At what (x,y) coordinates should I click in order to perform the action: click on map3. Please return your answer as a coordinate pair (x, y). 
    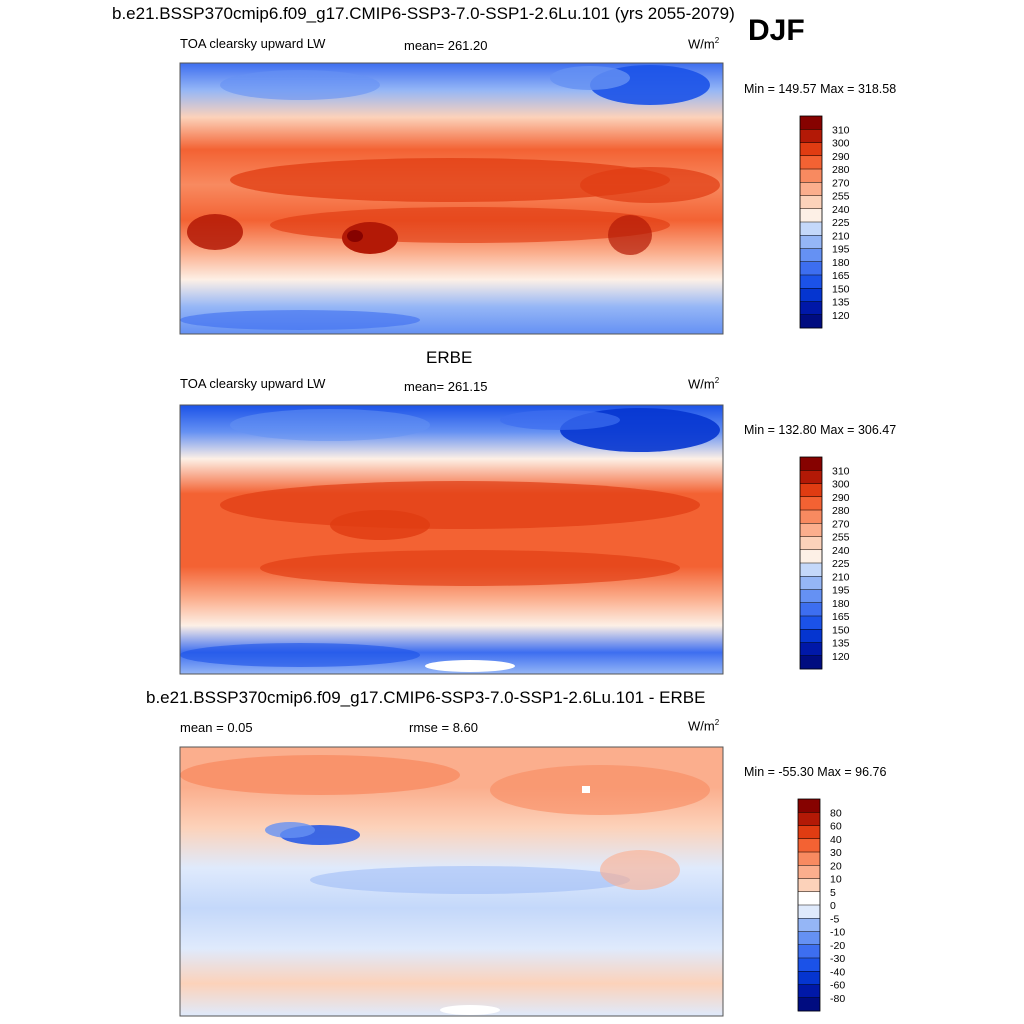
    Looking at the image, I should click on (451, 881).